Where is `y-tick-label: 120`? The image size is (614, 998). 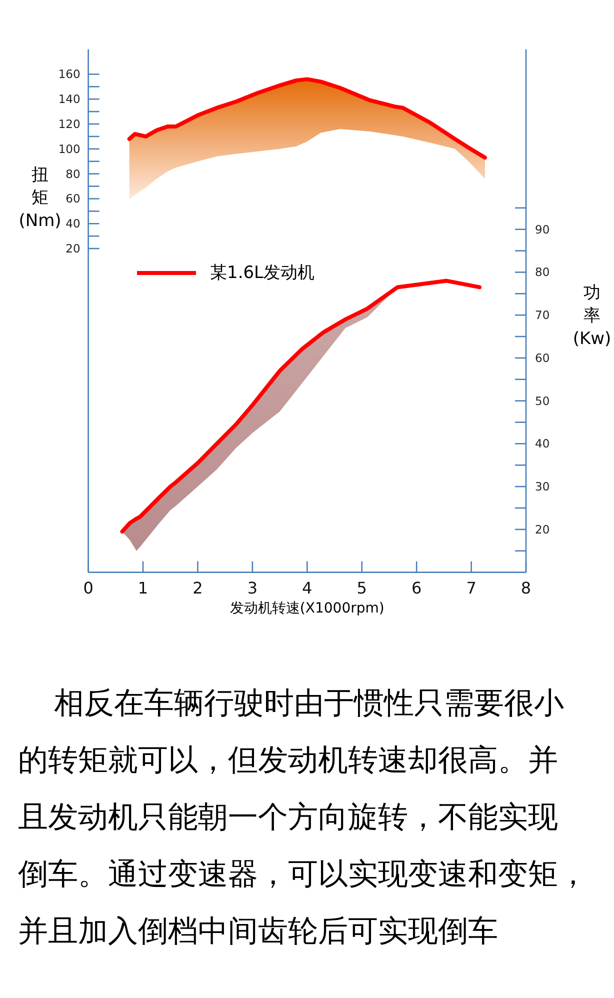
y-tick-label: 120 is located at coordinates (69, 124).